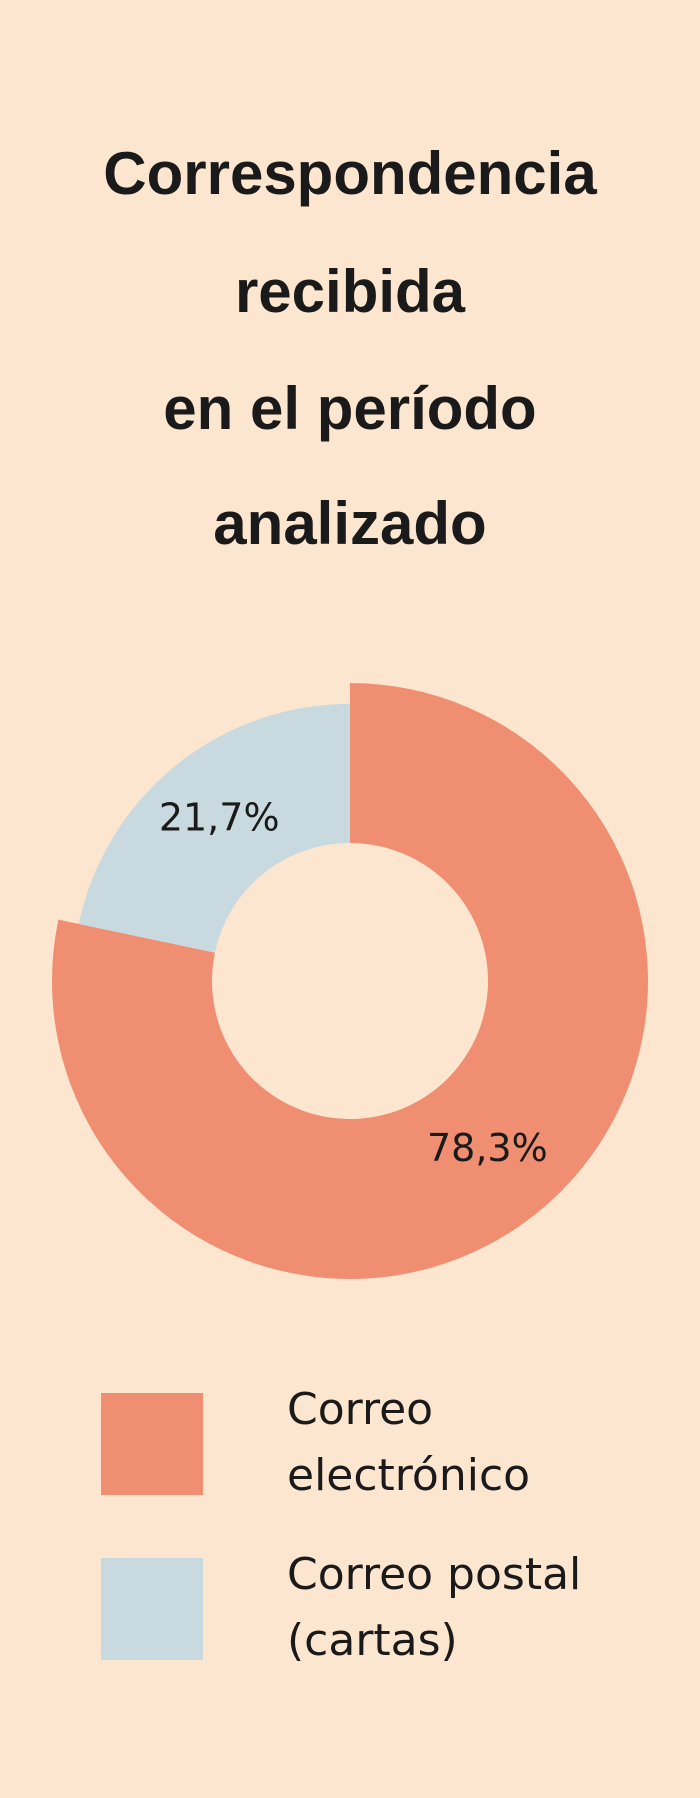  What do you see at coordinates (434, 1607) in the screenshot?
I see `legend-label: Correo postal (cartas)` at bounding box center [434, 1607].